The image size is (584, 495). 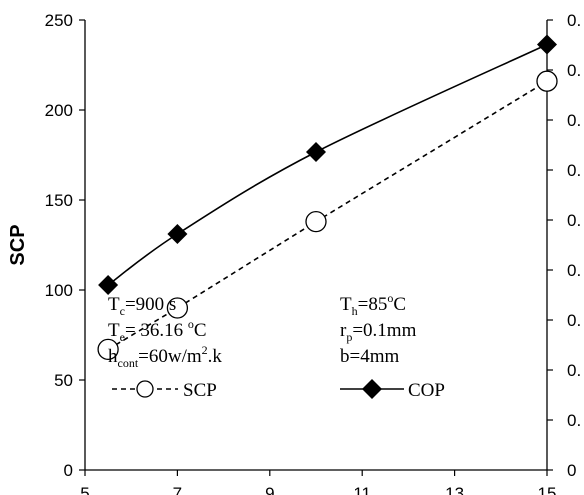 What do you see at coordinates (84, 489) in the screenshot?
I see `x-tick-label: 5` at bounding box center [84, 489].